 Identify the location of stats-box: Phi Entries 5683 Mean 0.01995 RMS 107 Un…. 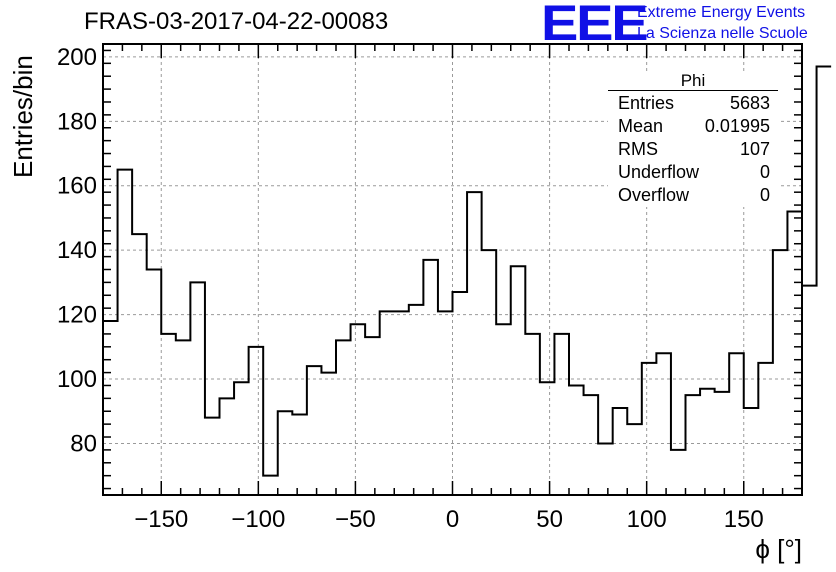
(693, 139).